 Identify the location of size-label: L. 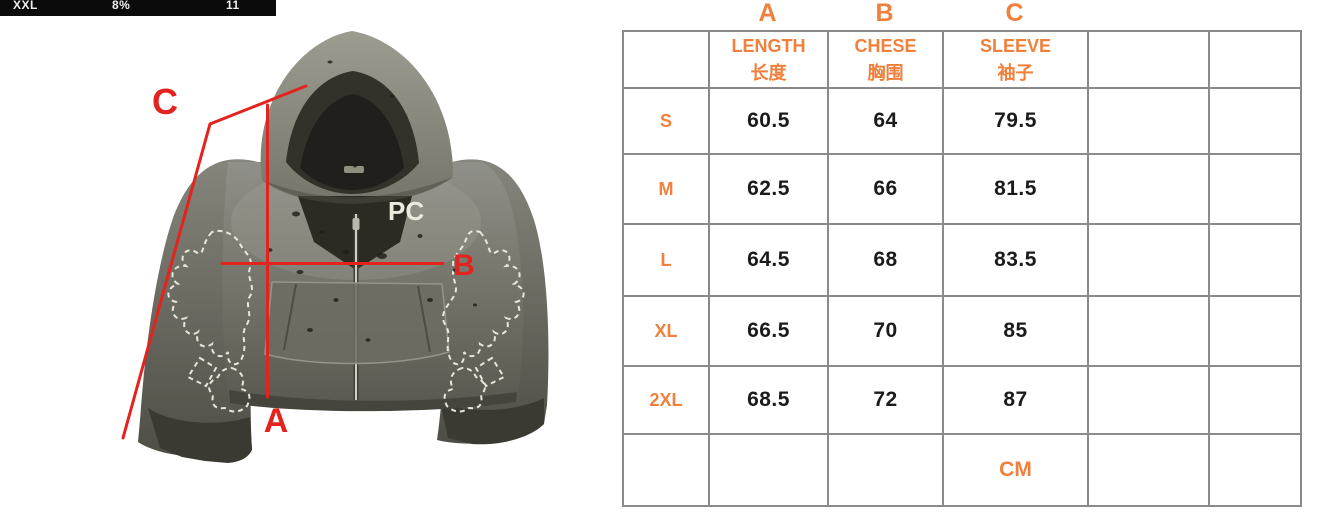
(666, 260).